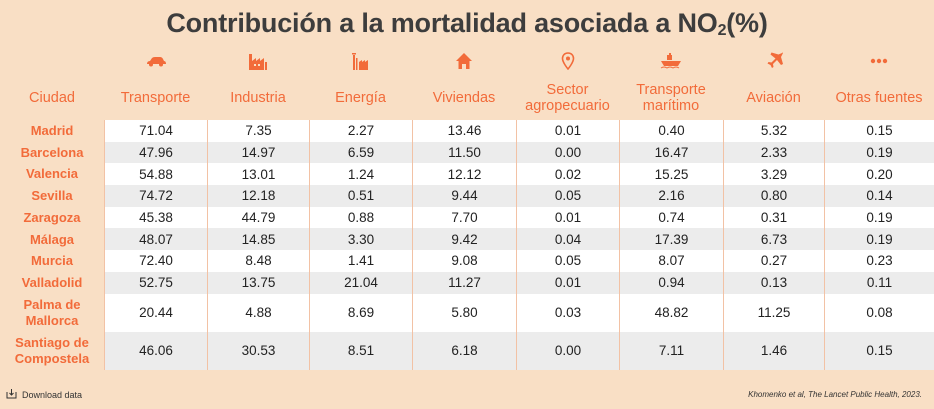 The width and height of the screenshot is (934, 409). What do you see at coordinates (879, 98) in the screenshot?
I see `column-header: Otras fuentes` at bounding box center [879, 98].